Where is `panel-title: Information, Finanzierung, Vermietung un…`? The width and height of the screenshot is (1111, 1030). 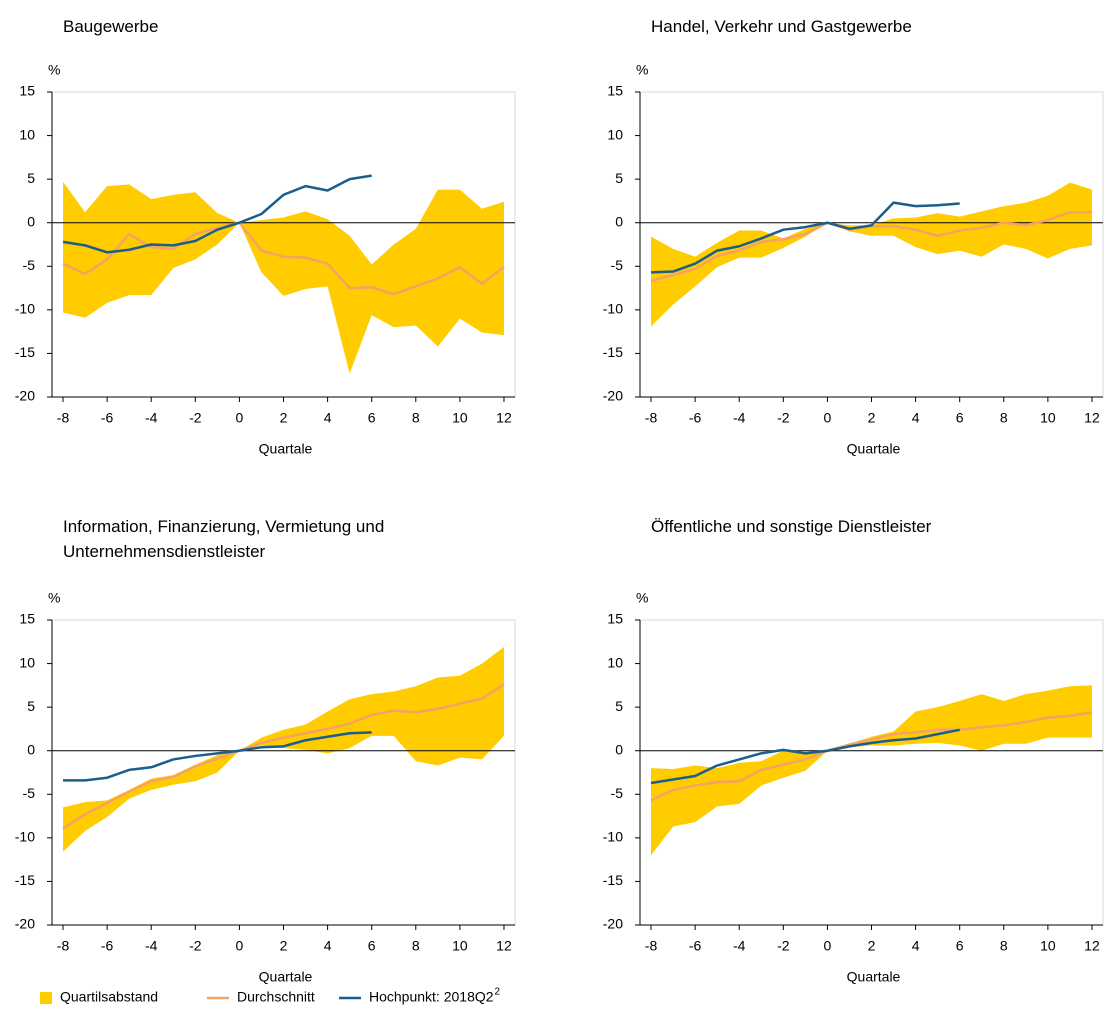 panel-title: Information, Finanzierung, Vermietung un… is located at coordinates (224, 539).